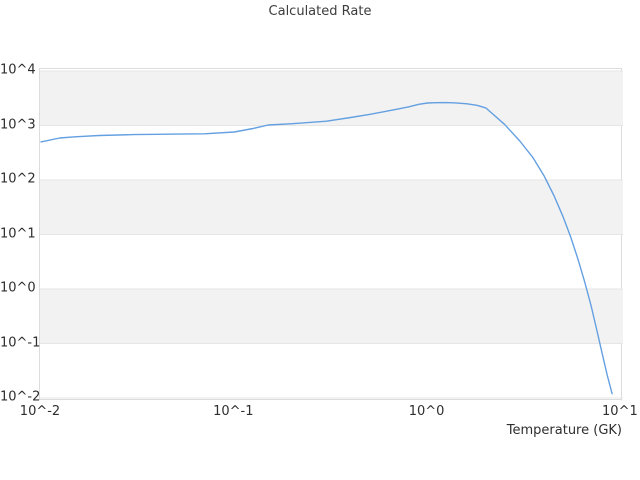 The width and height of the screenshot is (640, 480). Describe the element at coordinates (426, 411) in the screenshot. I see `x-tick-label: 10^0` at that location.